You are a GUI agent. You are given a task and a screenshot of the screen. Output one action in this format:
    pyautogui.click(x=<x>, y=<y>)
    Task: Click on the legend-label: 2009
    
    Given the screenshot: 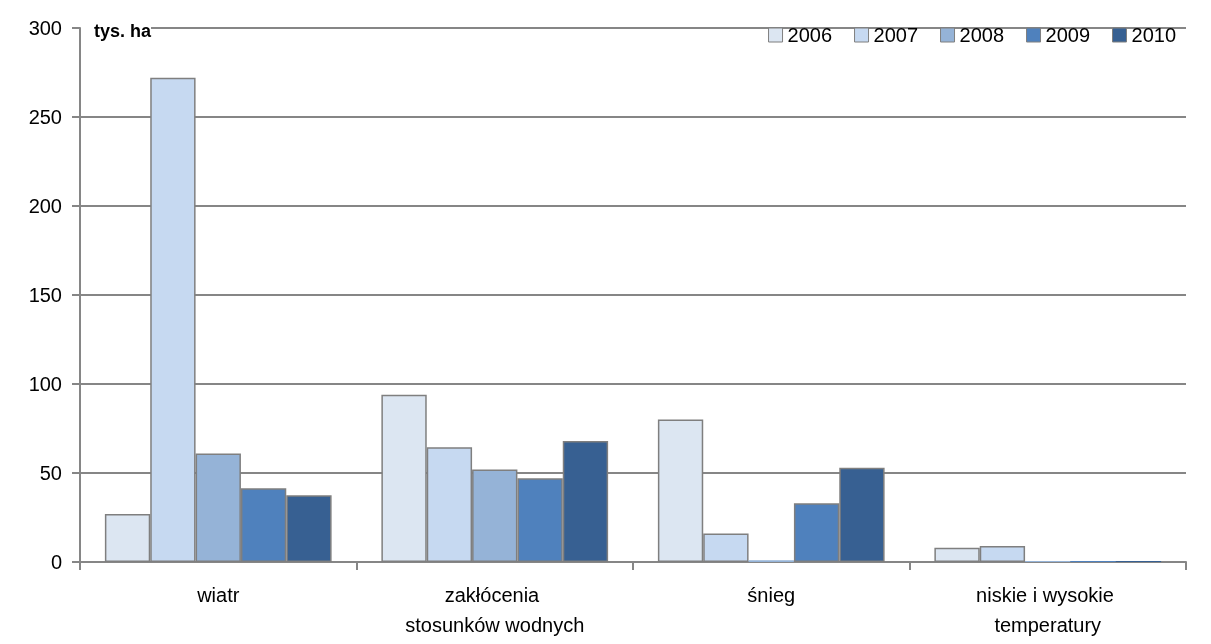 What is the action you would take?
    pyautogui.click(x=1068, y=35)
    